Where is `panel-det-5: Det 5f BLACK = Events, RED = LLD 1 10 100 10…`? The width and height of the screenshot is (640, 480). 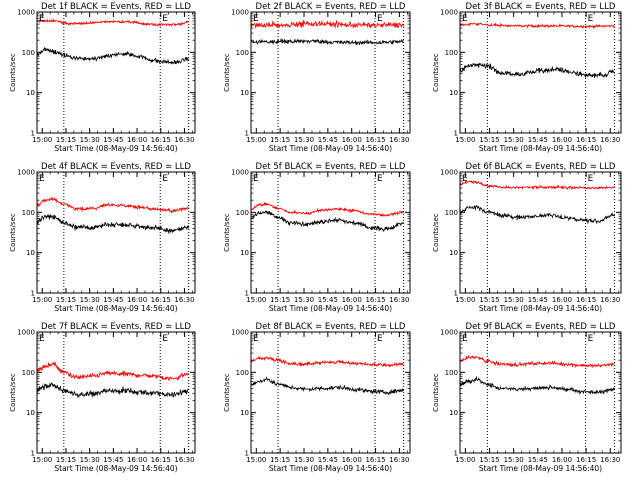
panel-det-5: Det 5f BLACK = Events, RED = LLD 1 10 100 10… is located at coordinates (317, 237).